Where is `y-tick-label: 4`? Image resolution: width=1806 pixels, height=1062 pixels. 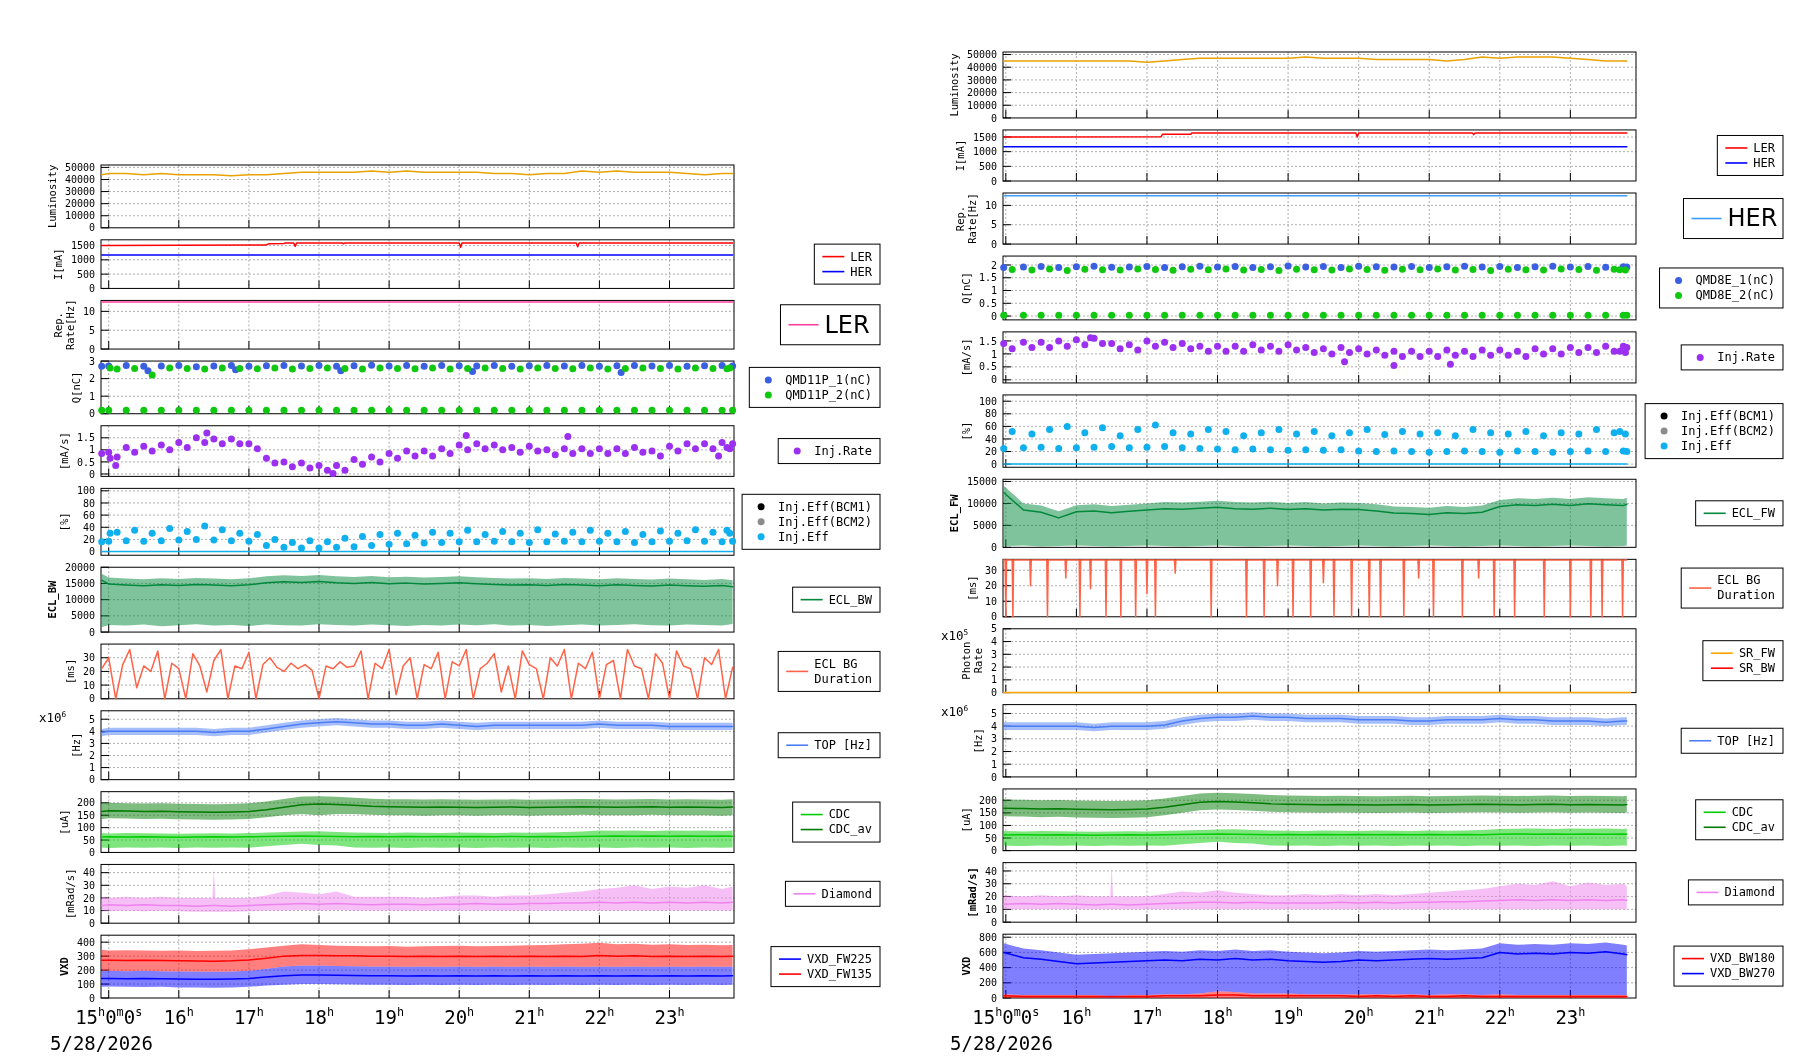
y-tick-label: 4 is located at coordinates (91, 731).